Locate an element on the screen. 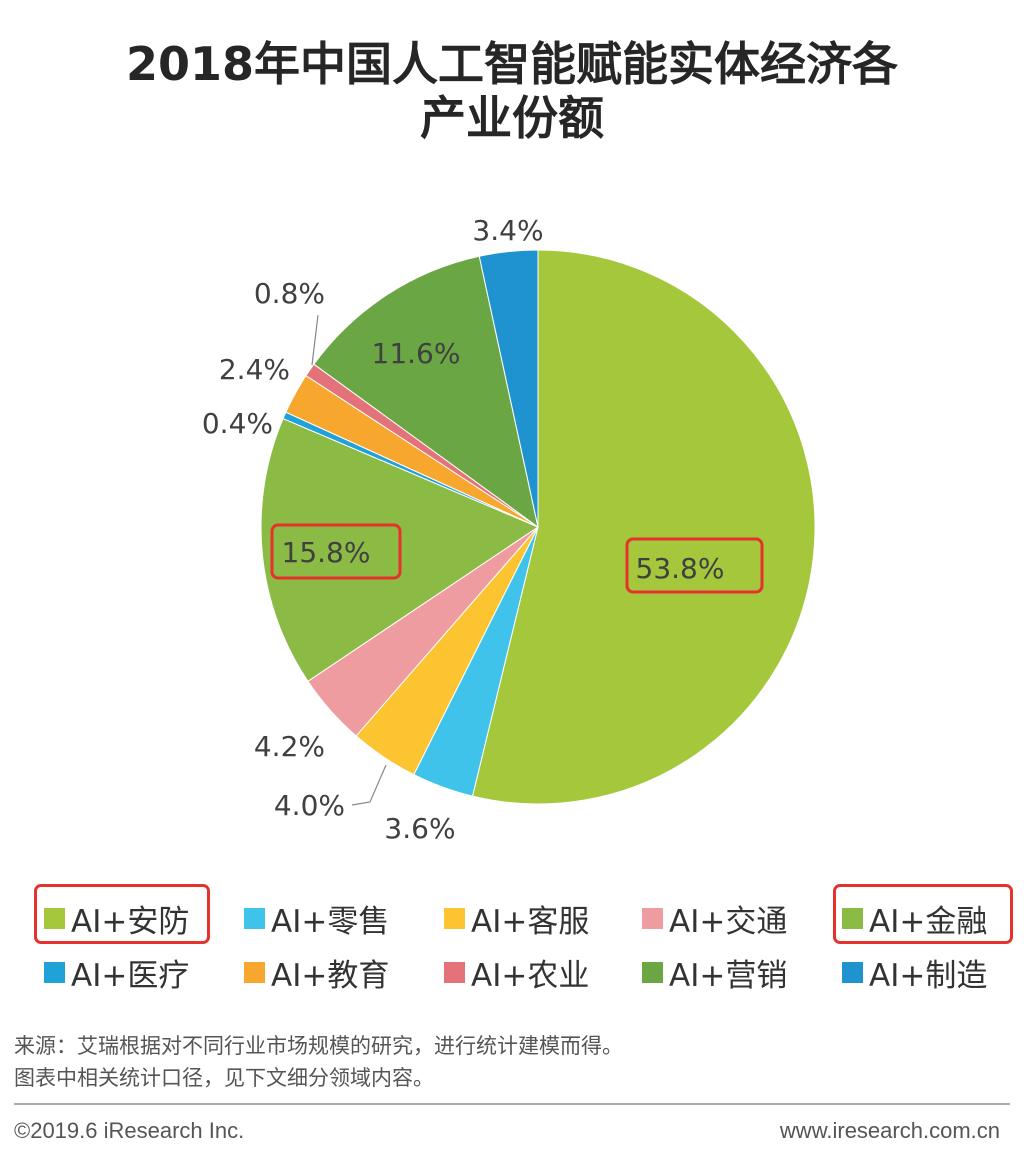 The height and width of the screenshot is (1160, 1024). data-label-ai-客服: 4.0% is located at coordinates (309, 805).